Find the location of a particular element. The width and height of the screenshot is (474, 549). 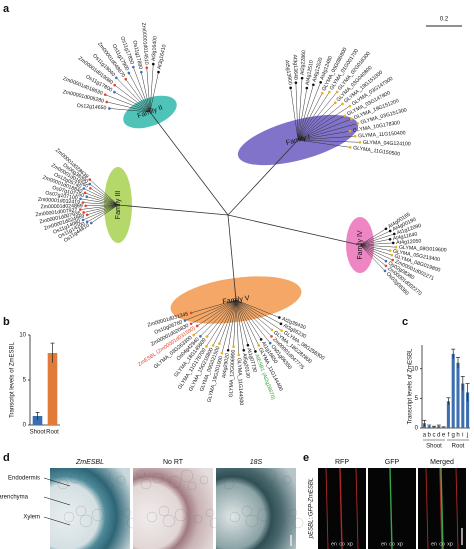

leaf-label: At3g13640 is located at coordinates (294, 67).